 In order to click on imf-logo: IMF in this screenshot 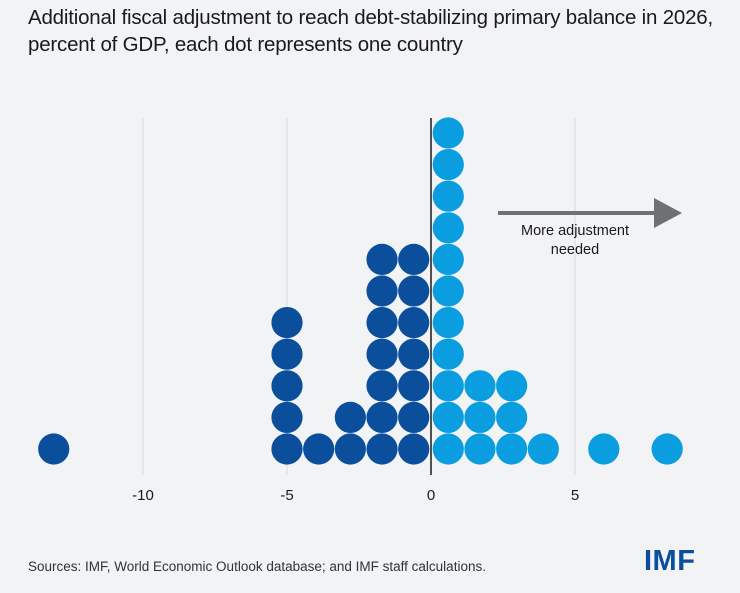, I will do `click(670, 561)`.